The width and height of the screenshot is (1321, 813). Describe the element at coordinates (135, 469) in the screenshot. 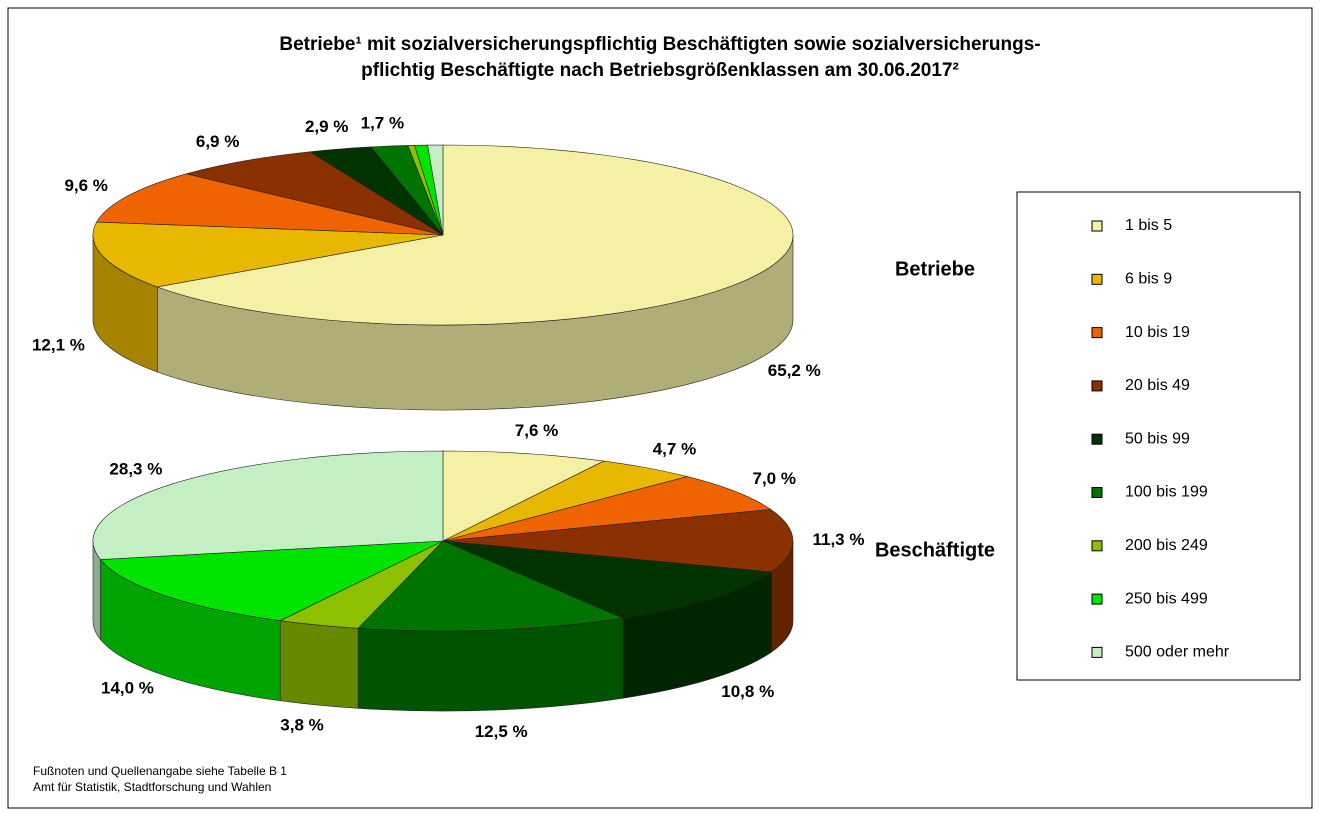

I see `value-label: 28,3 %` at that location.